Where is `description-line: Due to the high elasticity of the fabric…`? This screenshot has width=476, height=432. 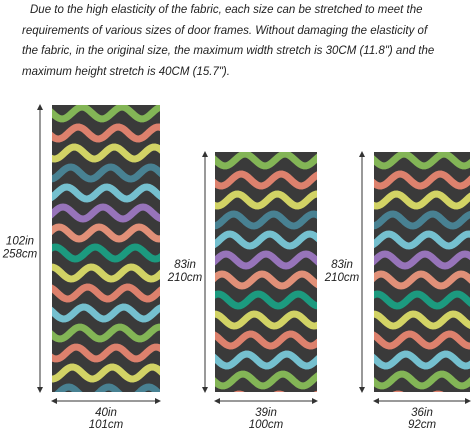 description-line: Due to the high elasticity of the fabric… is located at coordinates (226, 10).